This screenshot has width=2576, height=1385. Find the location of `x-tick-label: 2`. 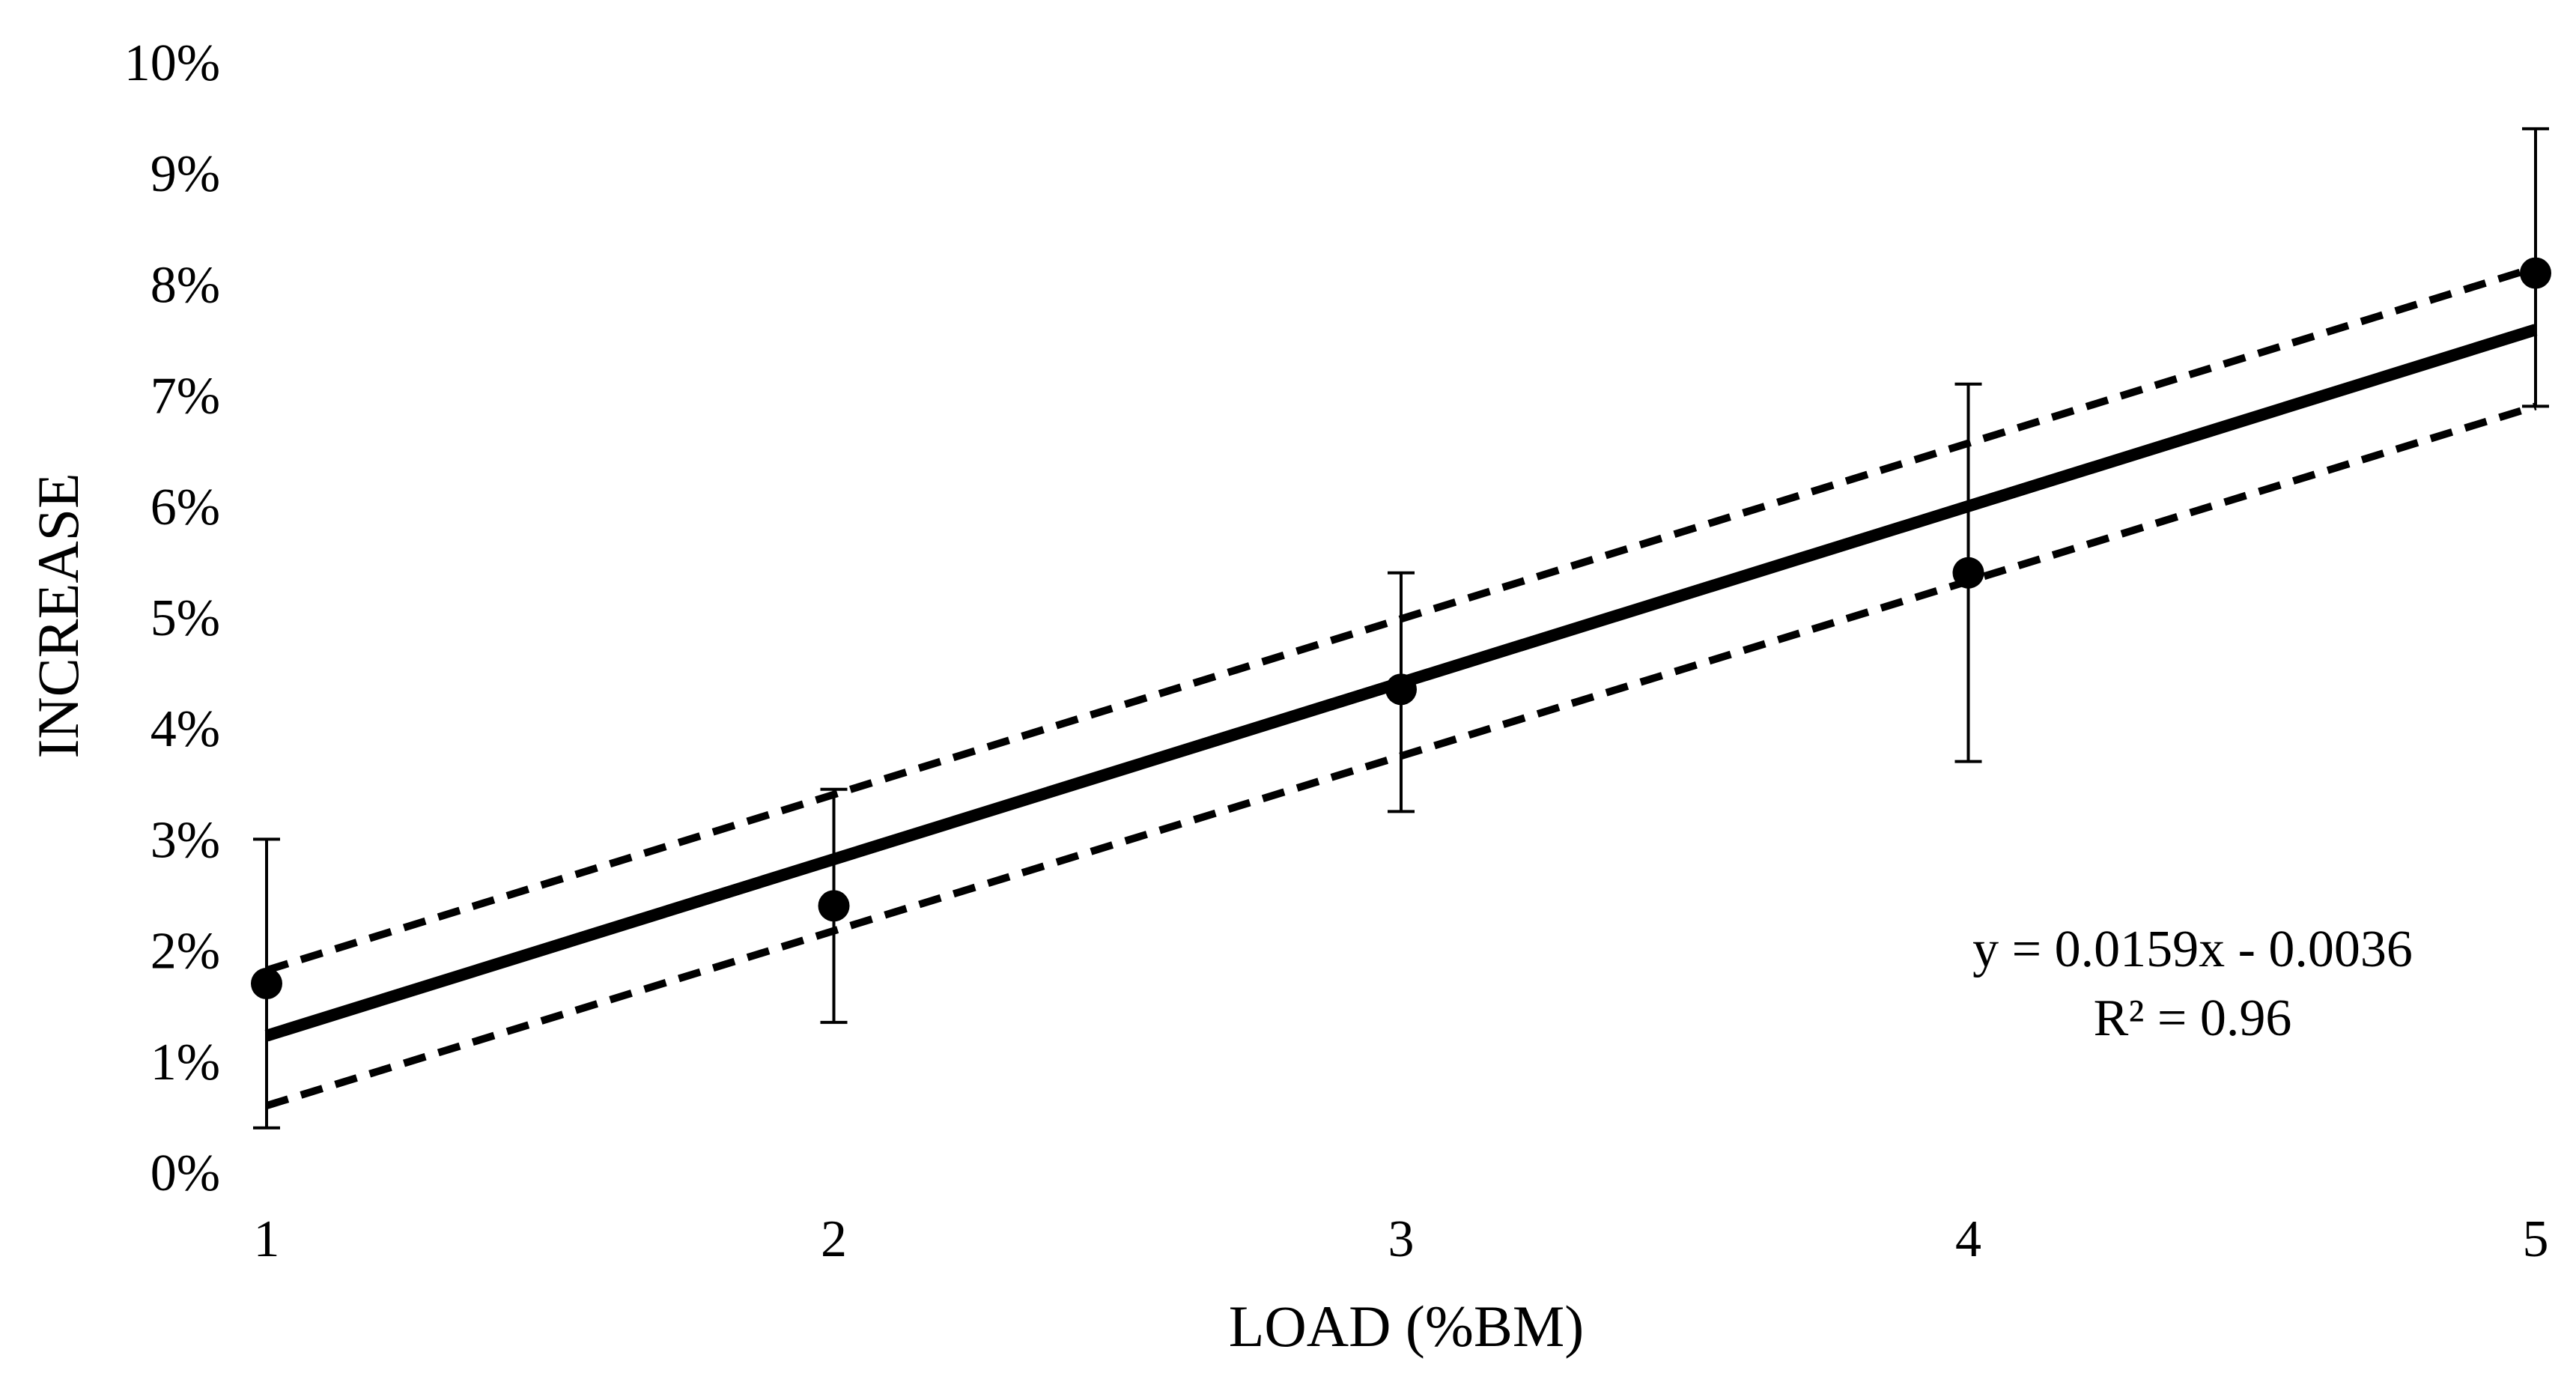

x-tick-label: 2 is located at coordinates (834, 1239).